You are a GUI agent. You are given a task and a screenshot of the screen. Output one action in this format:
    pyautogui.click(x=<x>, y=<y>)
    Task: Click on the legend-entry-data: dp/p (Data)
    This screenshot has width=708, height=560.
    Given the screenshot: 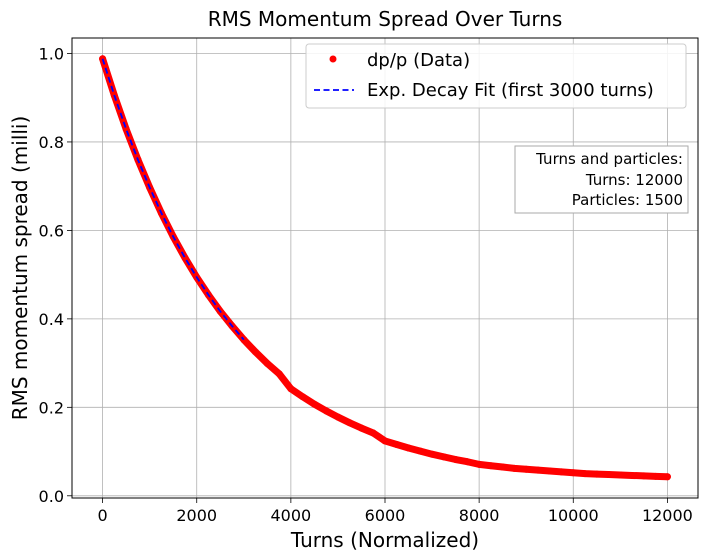 What is the action you would take?
    pyautogui.click(x=418, y=60)
    